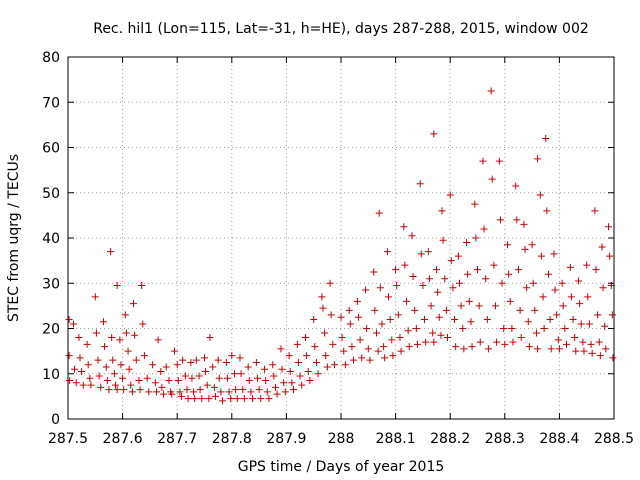 This screenshot has width=640, height=480. What do you see at coordinates (177, 439) in the screenshot?
I see `x-tick-label: 287.7` at bounding box center [177, 439].